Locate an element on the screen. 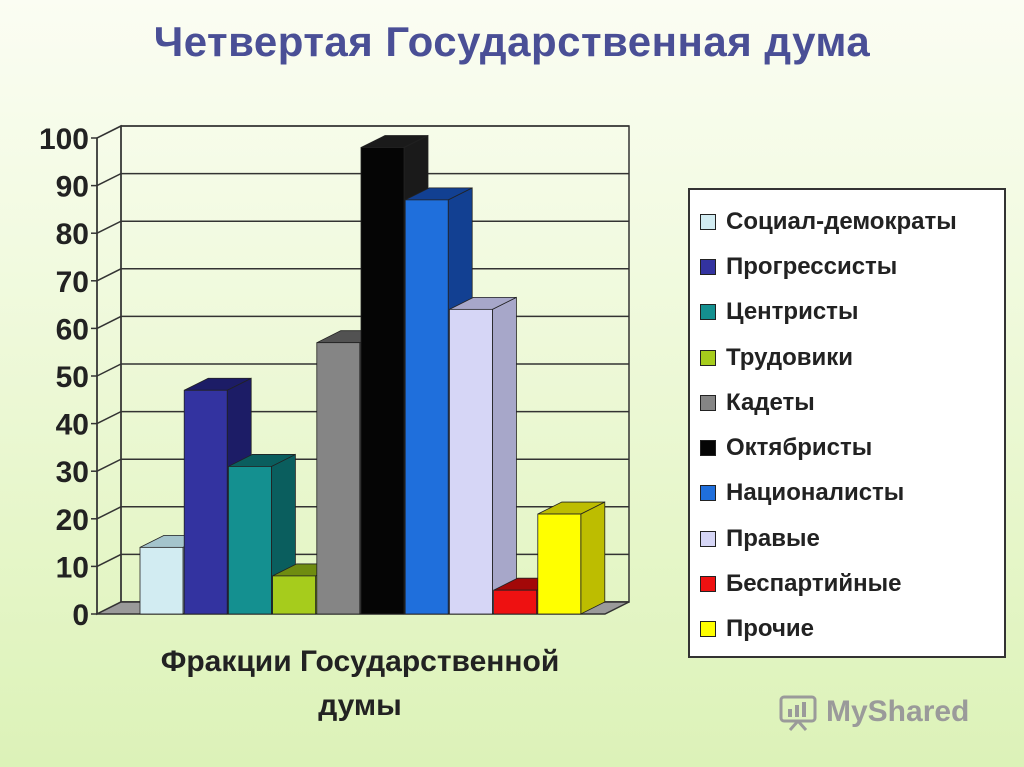  legend-item: Прогрессисты is located at coordinates (847, 266).